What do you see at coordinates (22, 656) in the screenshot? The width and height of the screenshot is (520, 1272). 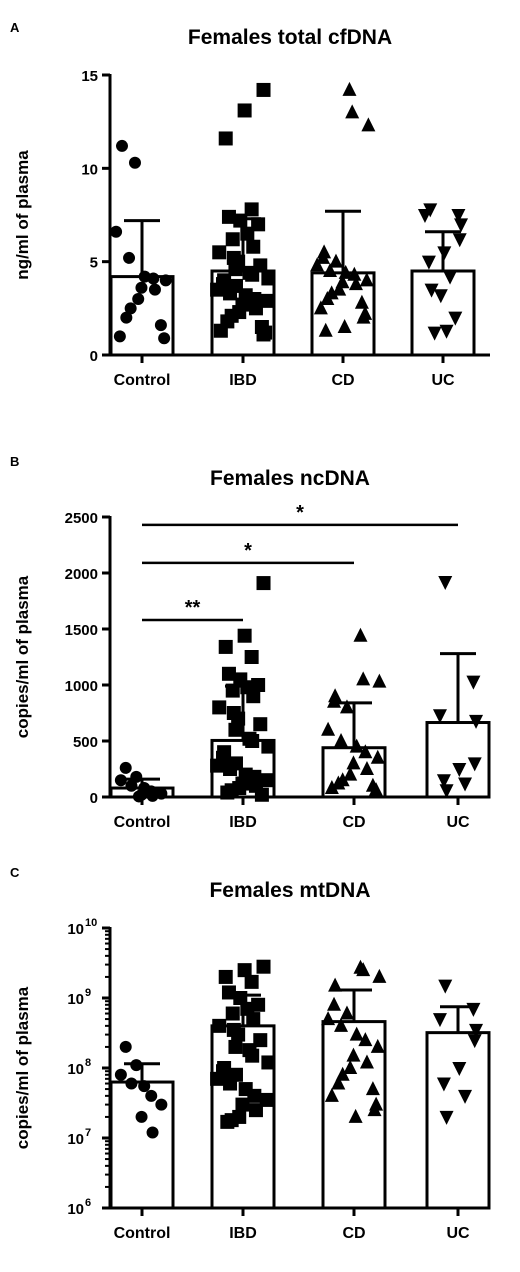 I see `y-axis-label: copies/ml of plasma` at bounding box center [22, 656].